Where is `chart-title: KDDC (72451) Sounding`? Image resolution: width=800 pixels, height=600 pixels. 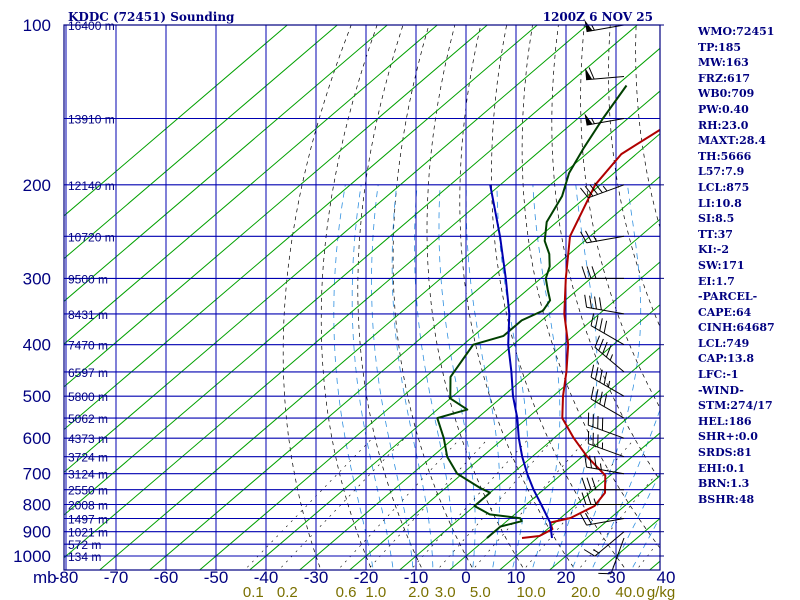 chart-title: KDDC (72451) Sounding is located at coordinates (151, 17).